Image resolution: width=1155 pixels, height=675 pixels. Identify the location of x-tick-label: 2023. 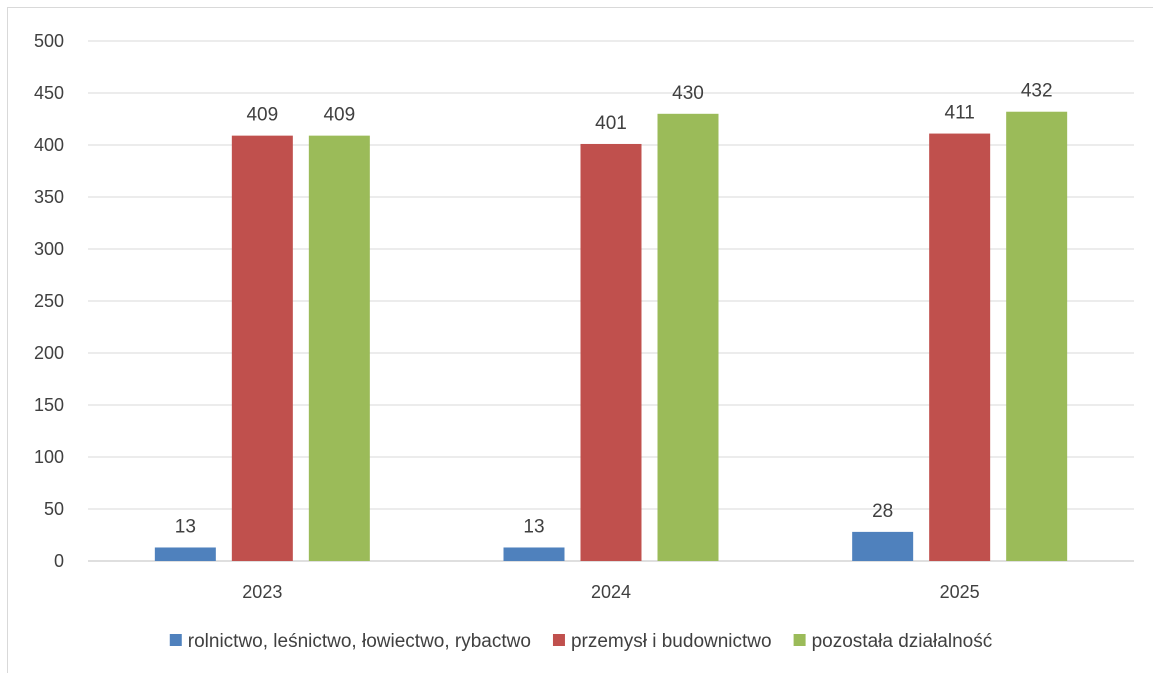
(262, 592).